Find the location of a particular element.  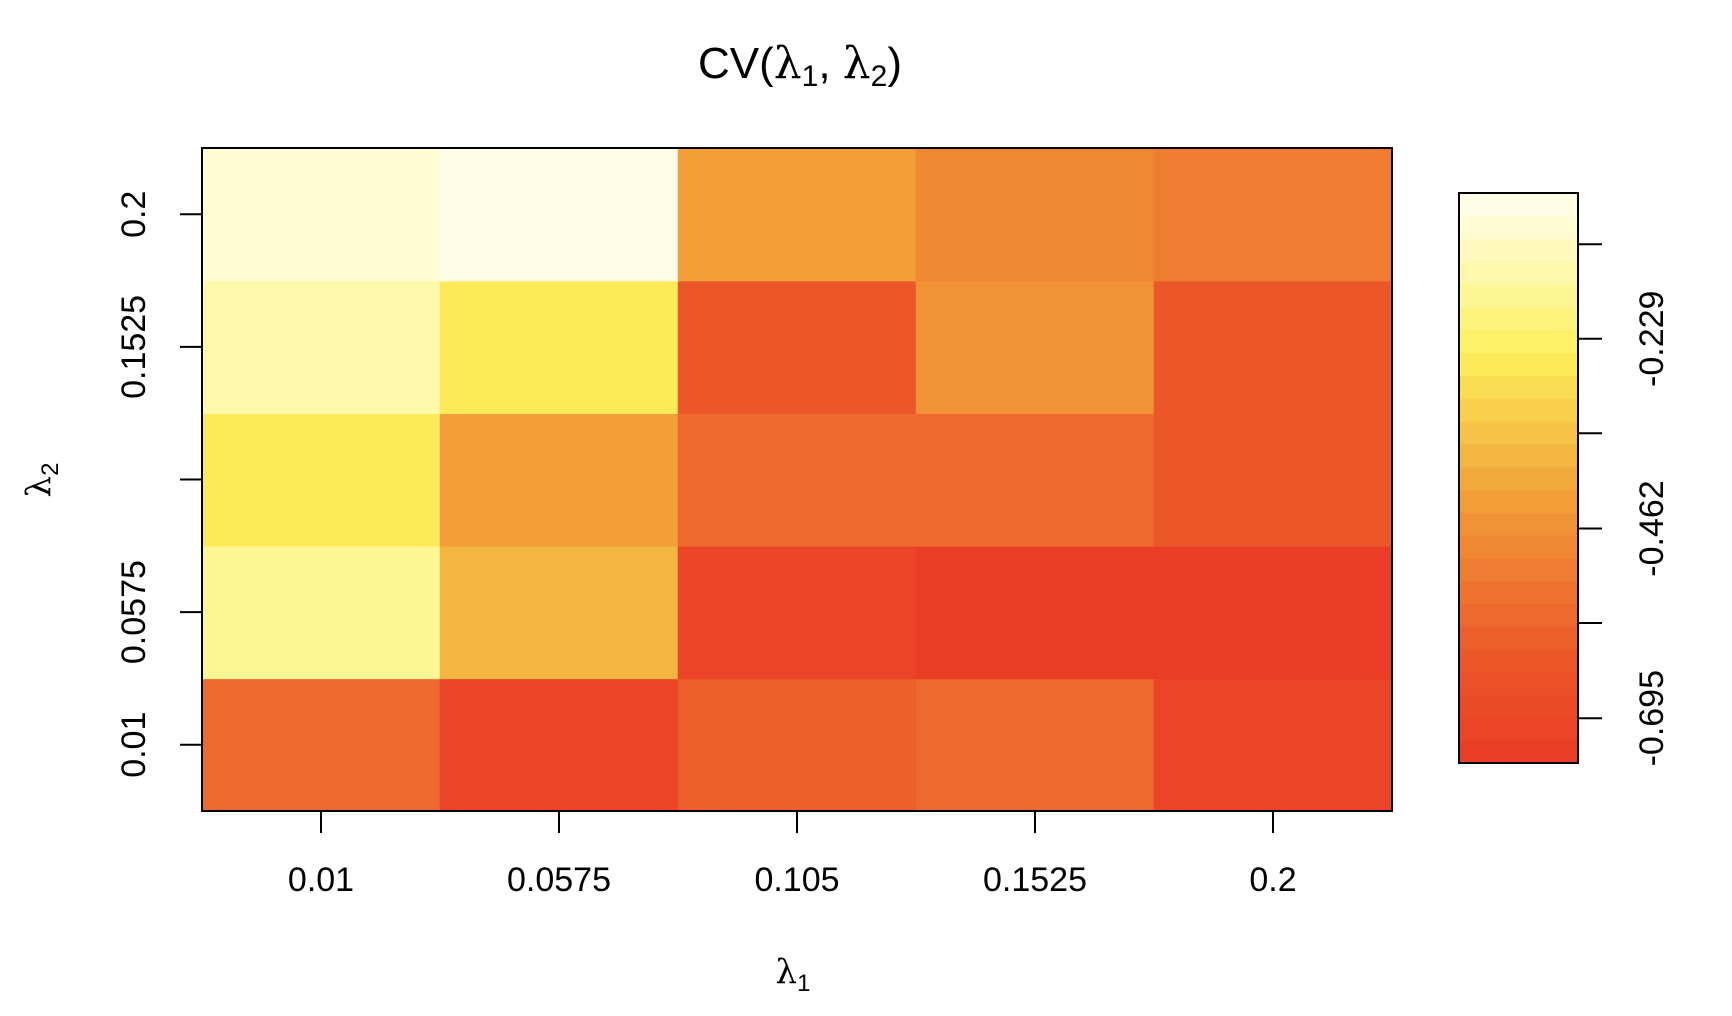

y-tick-label: 0.2 is located at coordinates (134, 214).